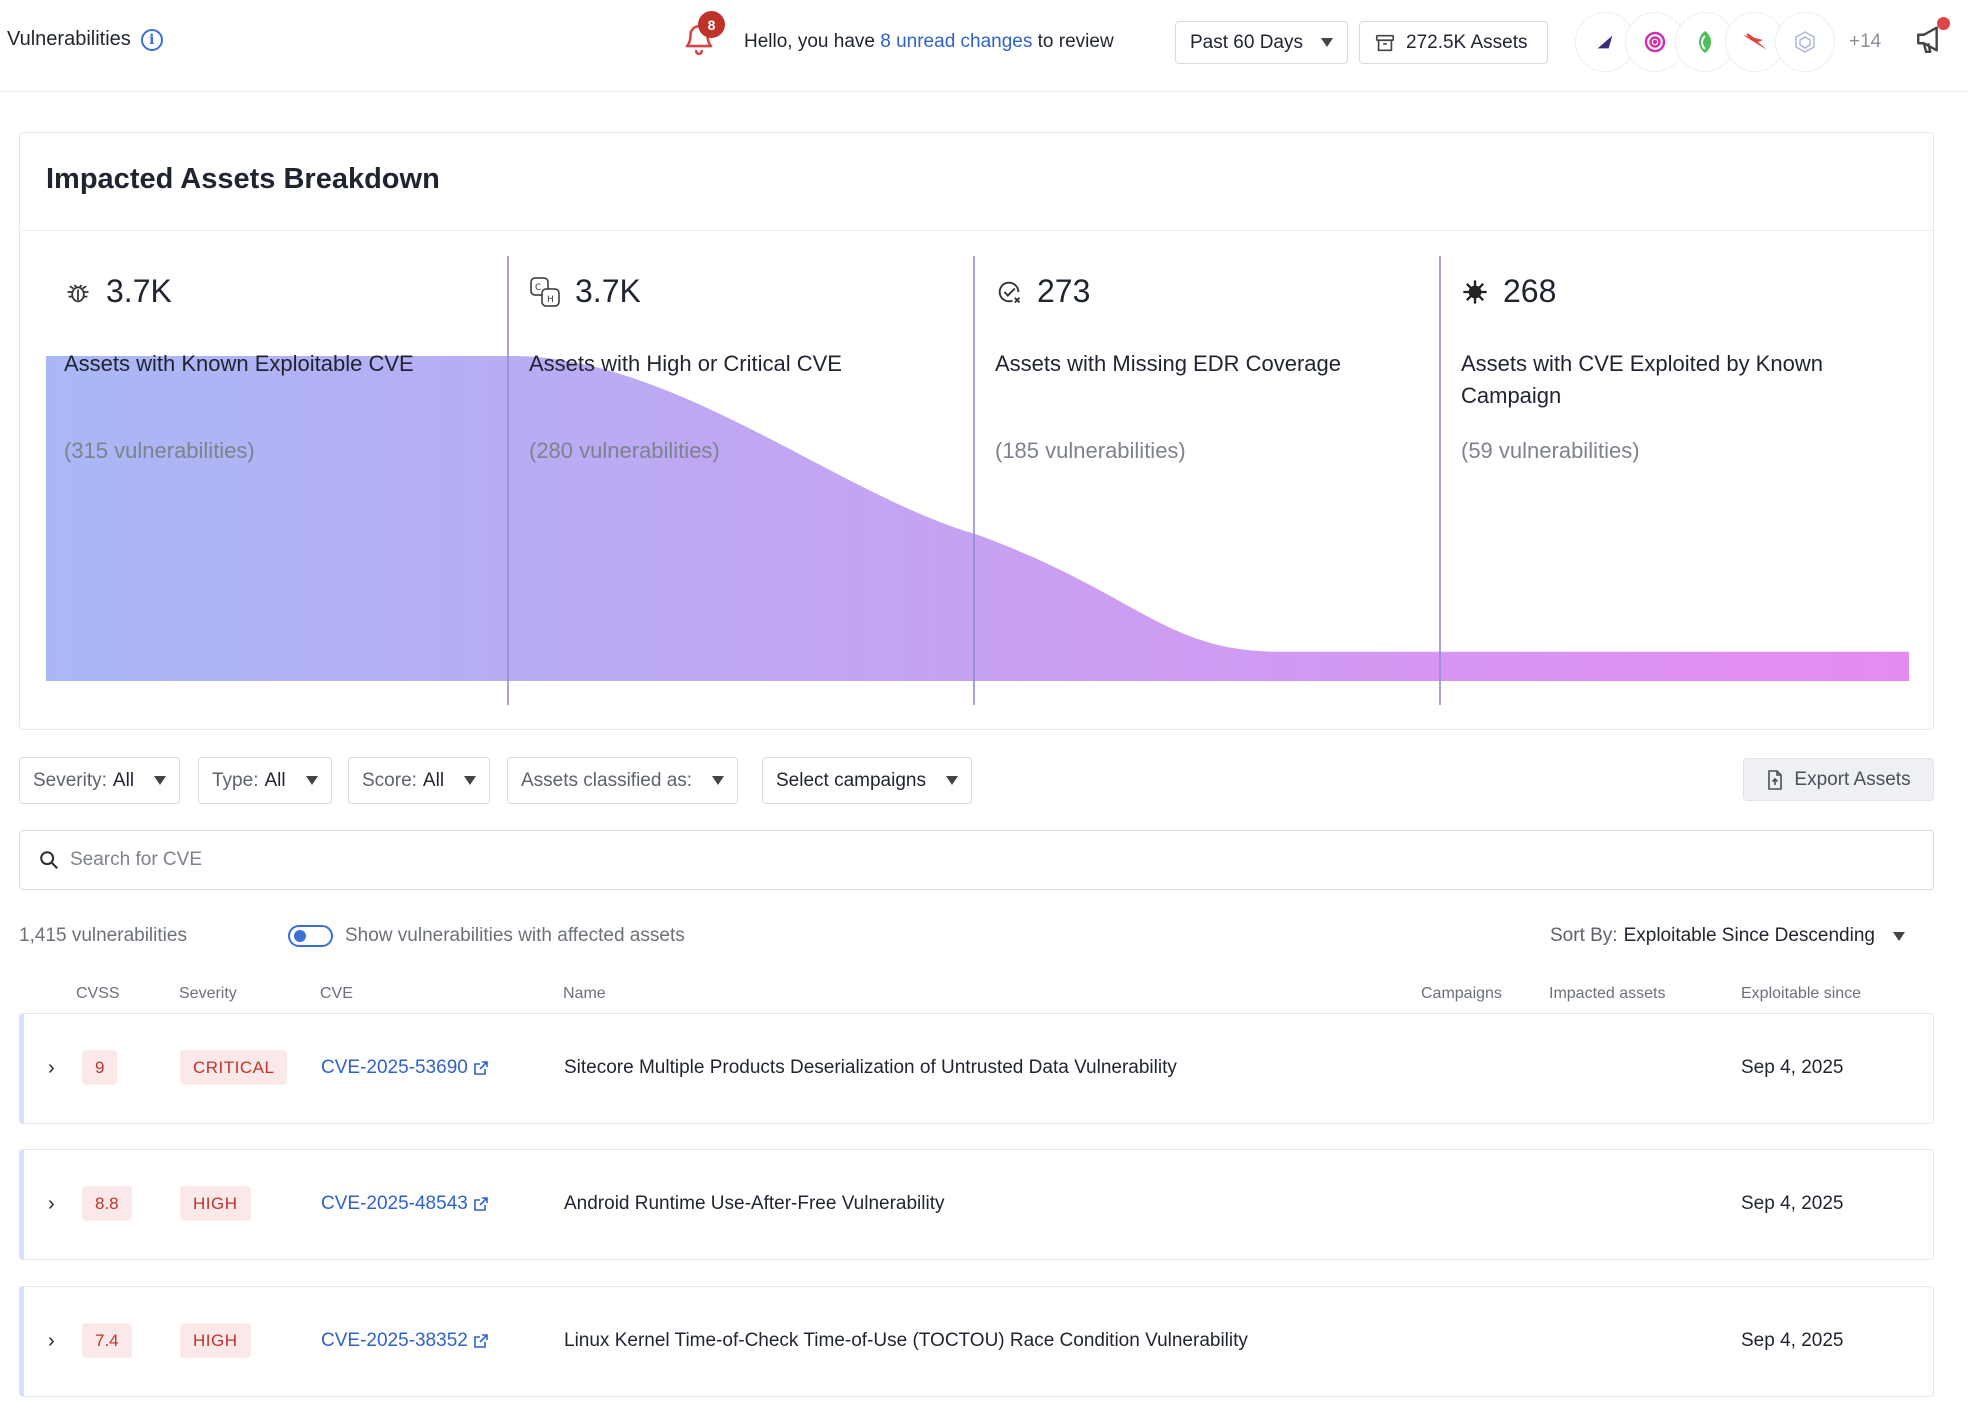 The image size is (1968, 1414). Describe the element at coordinates (1931, 39) in the screenshot. I see `megaphone-icon` at that location.